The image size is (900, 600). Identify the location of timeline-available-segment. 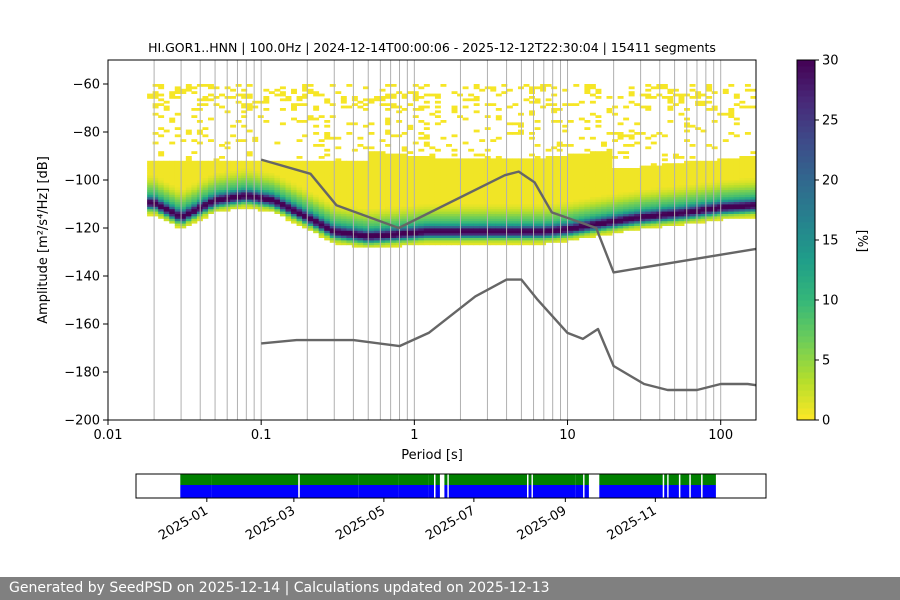
(586, 479).